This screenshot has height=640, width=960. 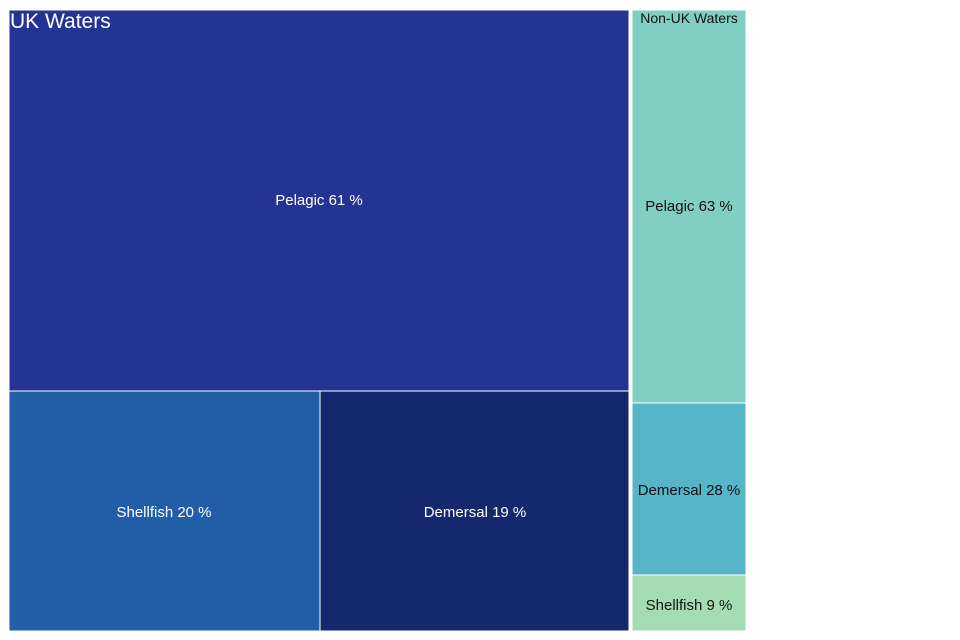 I want to click on tile-label-uk-shellfish: Shellfish 20 %, so click(x=163, y=512).